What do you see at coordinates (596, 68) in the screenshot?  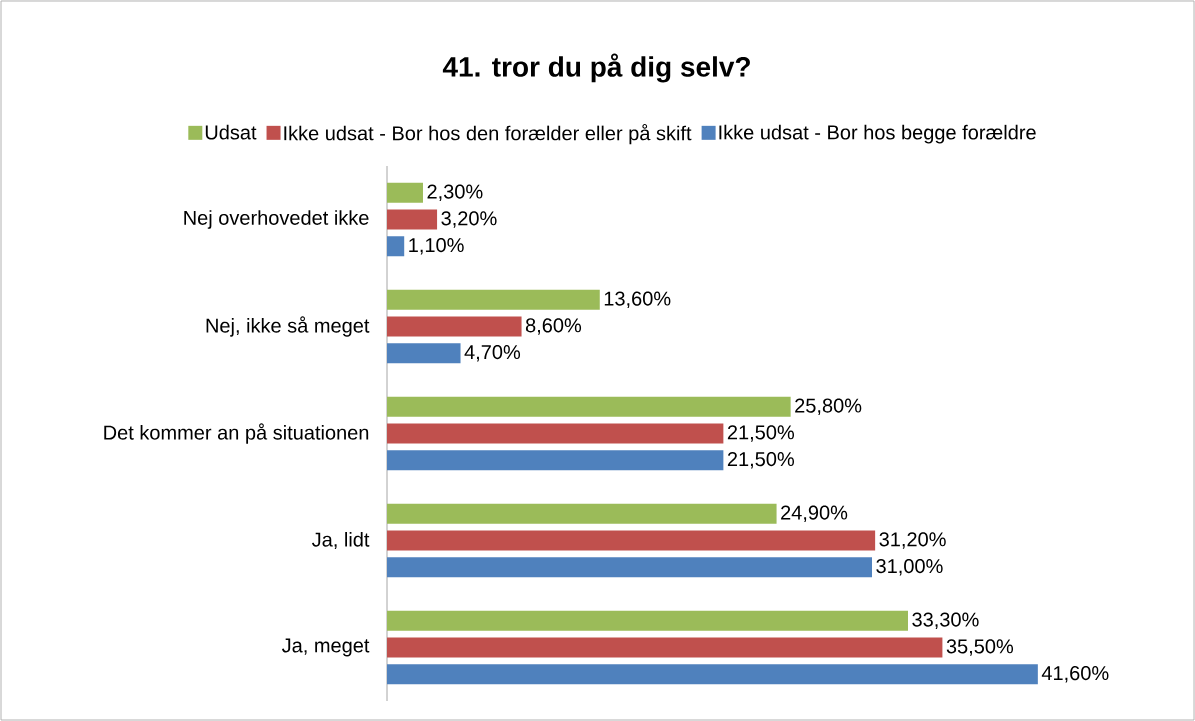 I see `chart-title: 41. tror du på dig selv?` at bounding box center [596, 68].